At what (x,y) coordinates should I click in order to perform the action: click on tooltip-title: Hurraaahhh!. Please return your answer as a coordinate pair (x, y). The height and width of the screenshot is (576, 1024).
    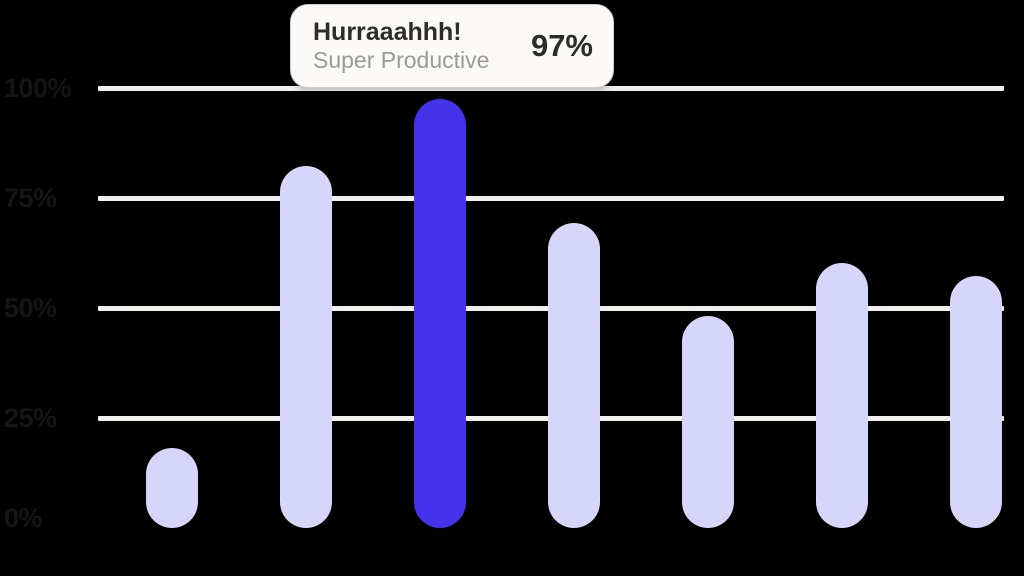
    Looking at the image, I should click on (387, 32).